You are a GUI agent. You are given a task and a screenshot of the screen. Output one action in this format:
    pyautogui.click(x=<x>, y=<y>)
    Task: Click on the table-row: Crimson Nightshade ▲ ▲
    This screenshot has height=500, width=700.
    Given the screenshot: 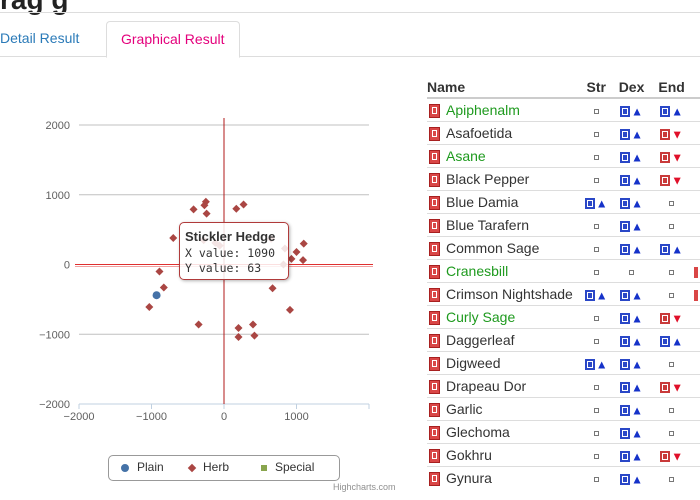 What is the action you would take?
    pyautogui.click(x=563, y=294)
    